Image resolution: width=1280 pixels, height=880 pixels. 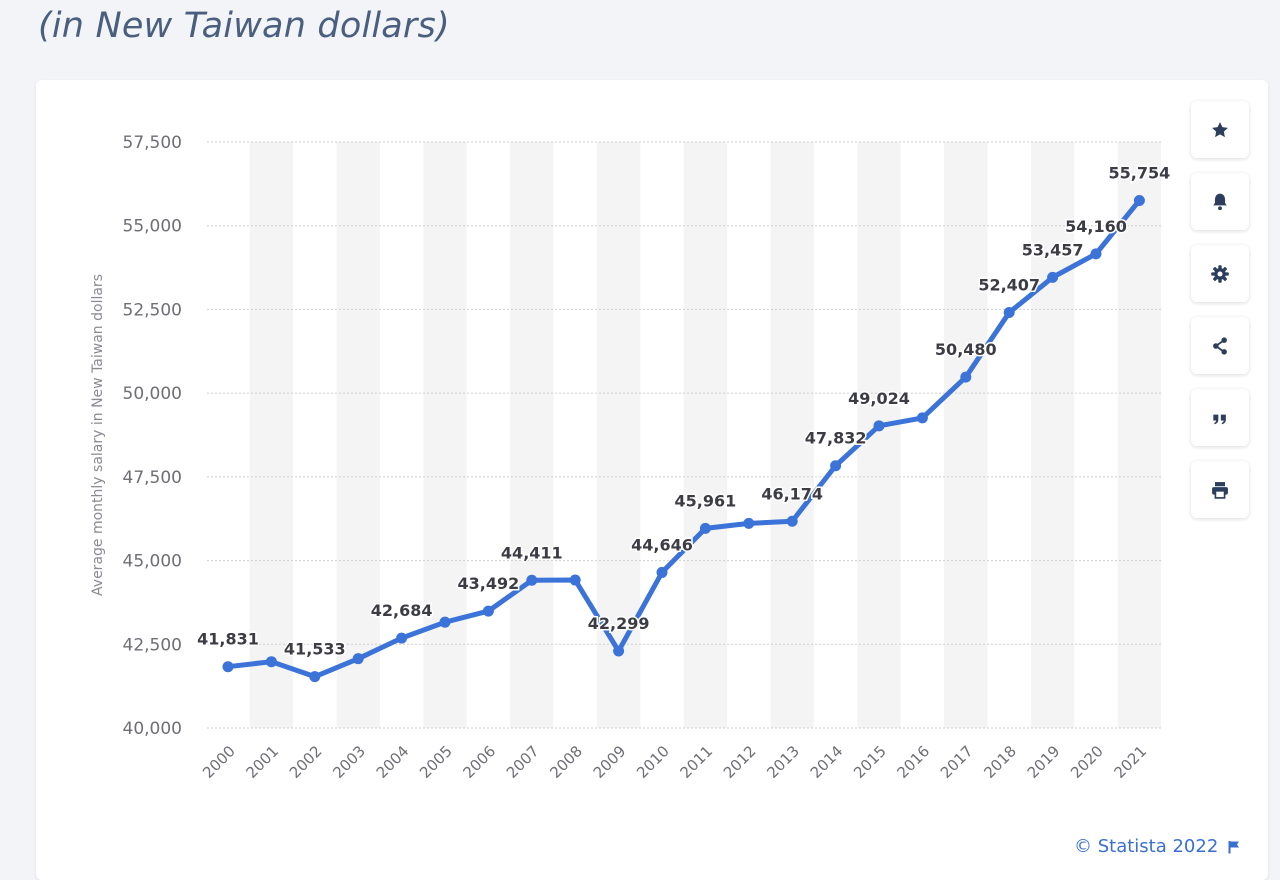 I want to click on settings-button, so click(x=1220, y=273).